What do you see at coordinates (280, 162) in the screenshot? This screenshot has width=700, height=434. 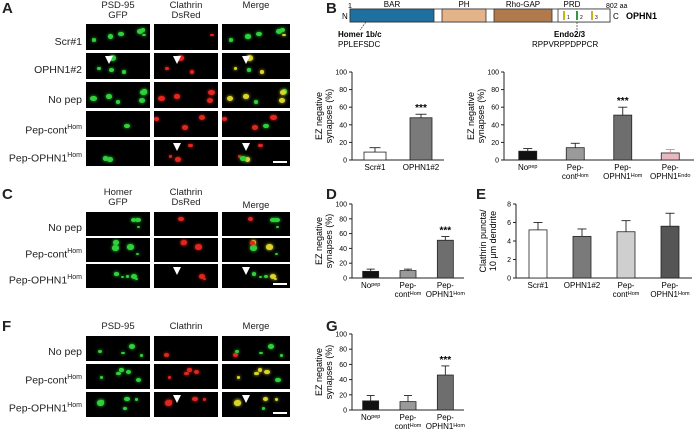 I see `scale-bar` at bounding box center [280, 162].